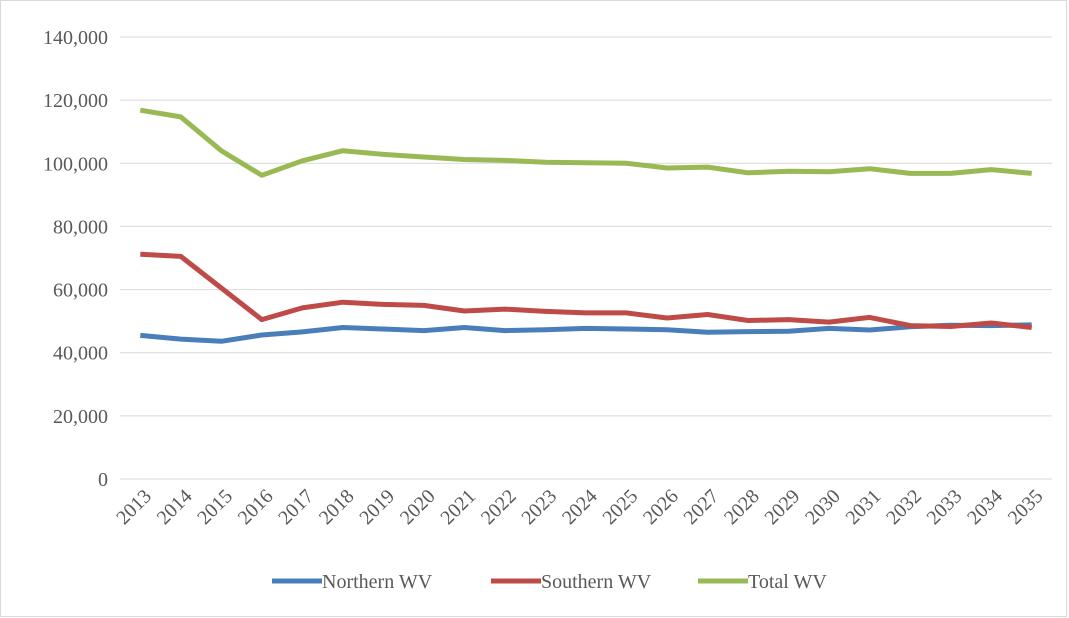 The width and height of the screenshot is (1069, 618). Describe the element at coordinates (80, 354) in the screenshot. I see `y-tick-label: 40,000` at that location.